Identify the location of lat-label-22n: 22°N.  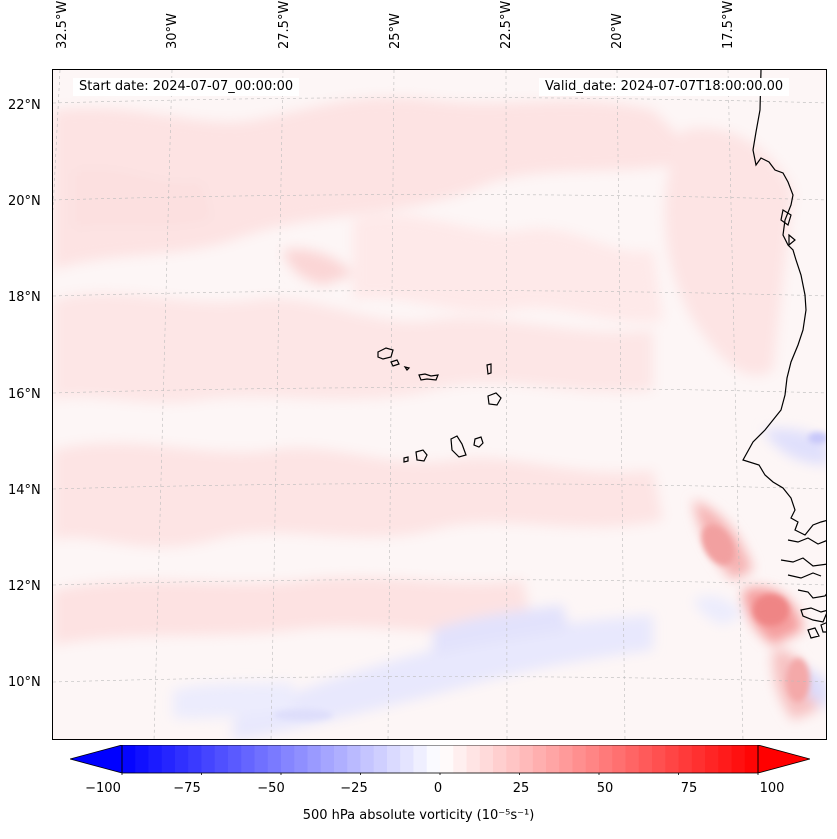
(24, 105).